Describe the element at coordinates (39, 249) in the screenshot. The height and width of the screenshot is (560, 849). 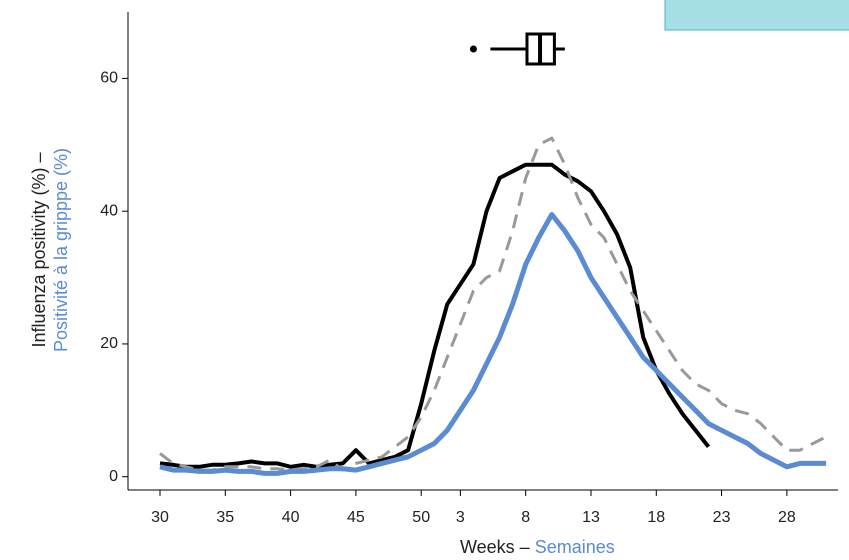
I see `y-label: Influenza positivity (%) –` at that location.